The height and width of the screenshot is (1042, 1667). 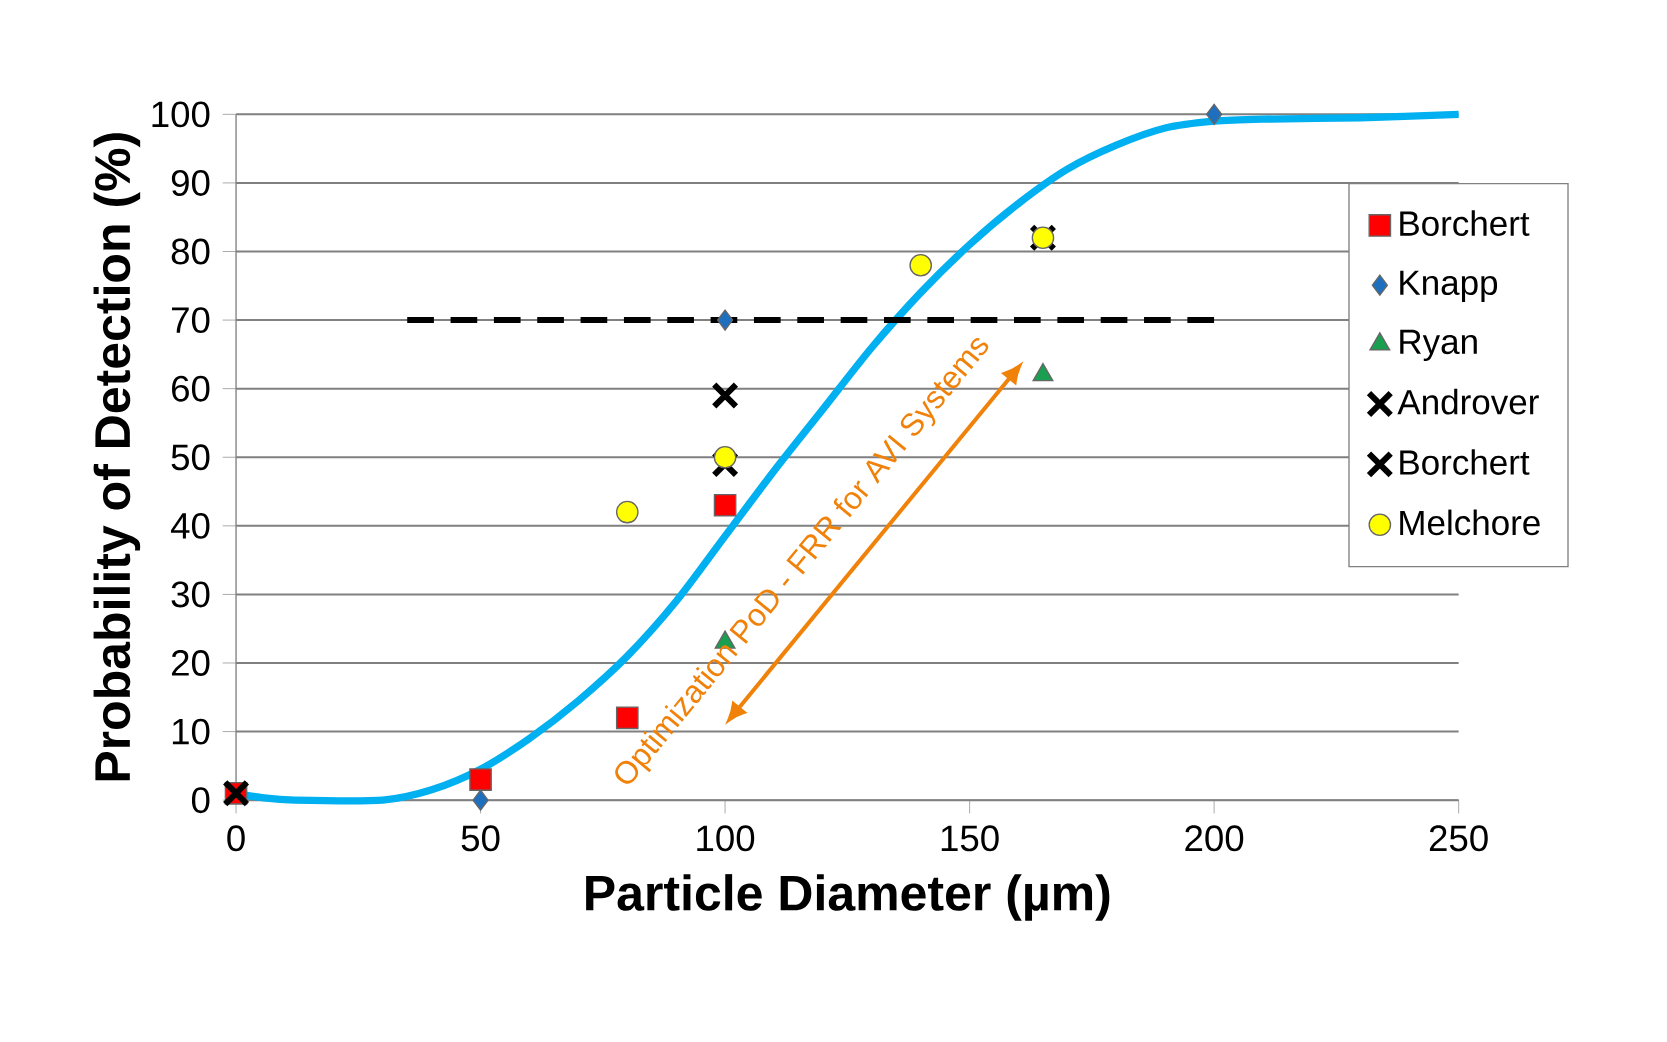 I want to click on y-tick-label: 20, so click(x=190, y=662).